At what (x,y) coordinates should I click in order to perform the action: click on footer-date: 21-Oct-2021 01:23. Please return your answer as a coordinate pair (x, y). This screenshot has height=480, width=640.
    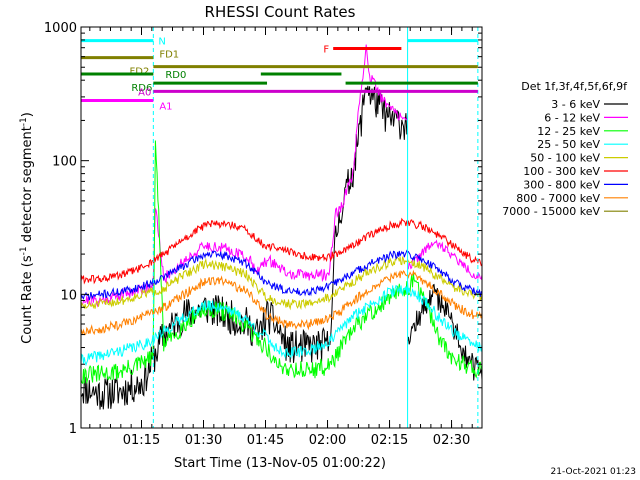
    Looking at the image, I should click on (593, 472).